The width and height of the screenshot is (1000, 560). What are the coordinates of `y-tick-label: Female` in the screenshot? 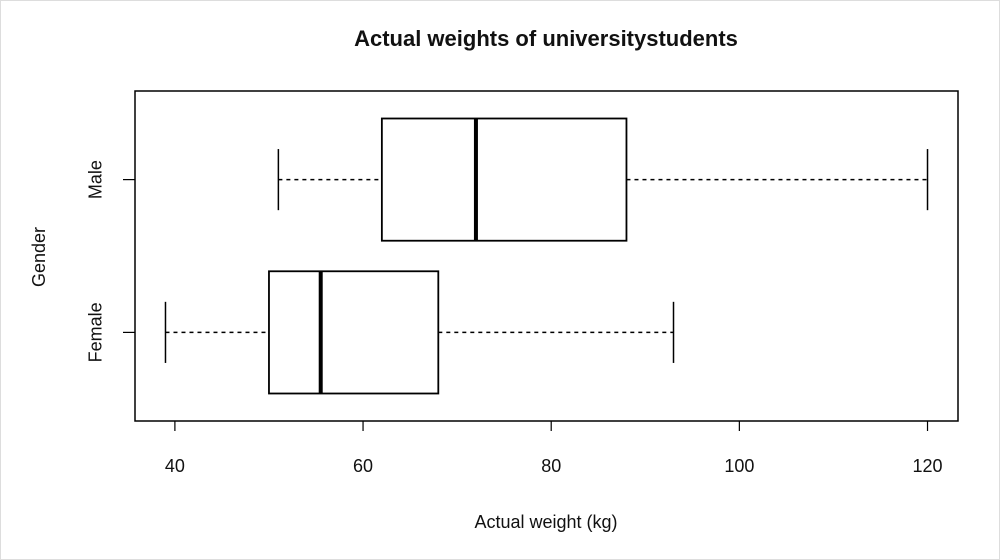 It's located at (96, 332).